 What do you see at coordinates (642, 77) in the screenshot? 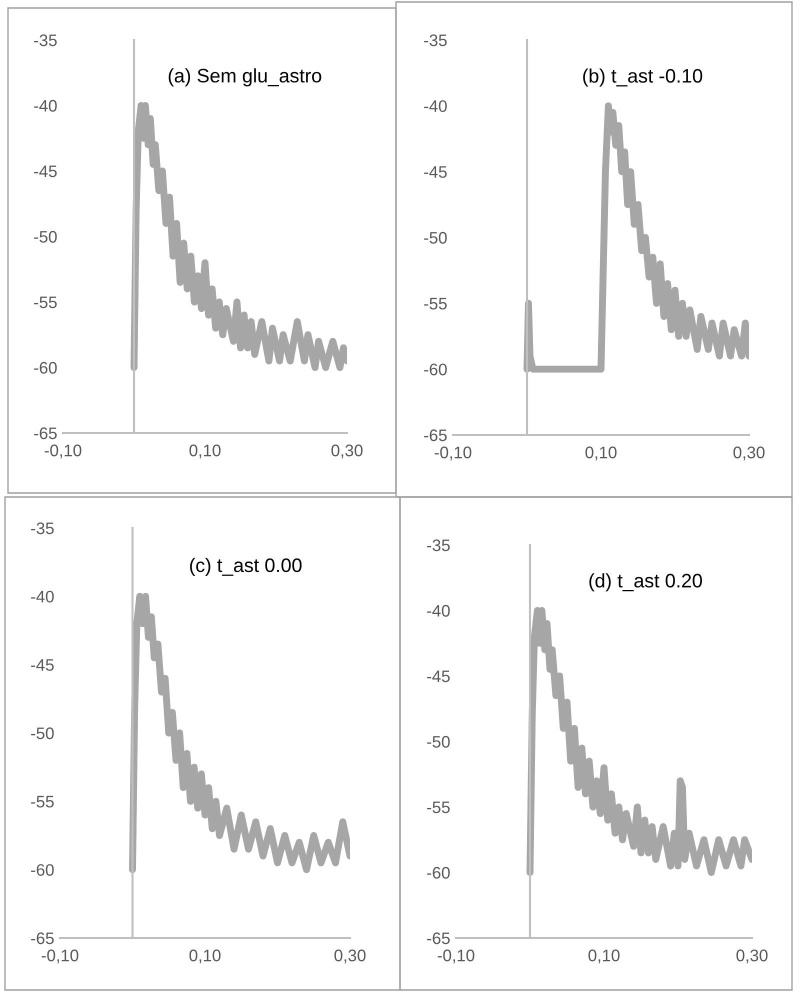
I see `text: (b) t_ast -0.10` at bounding box center [642, 77].